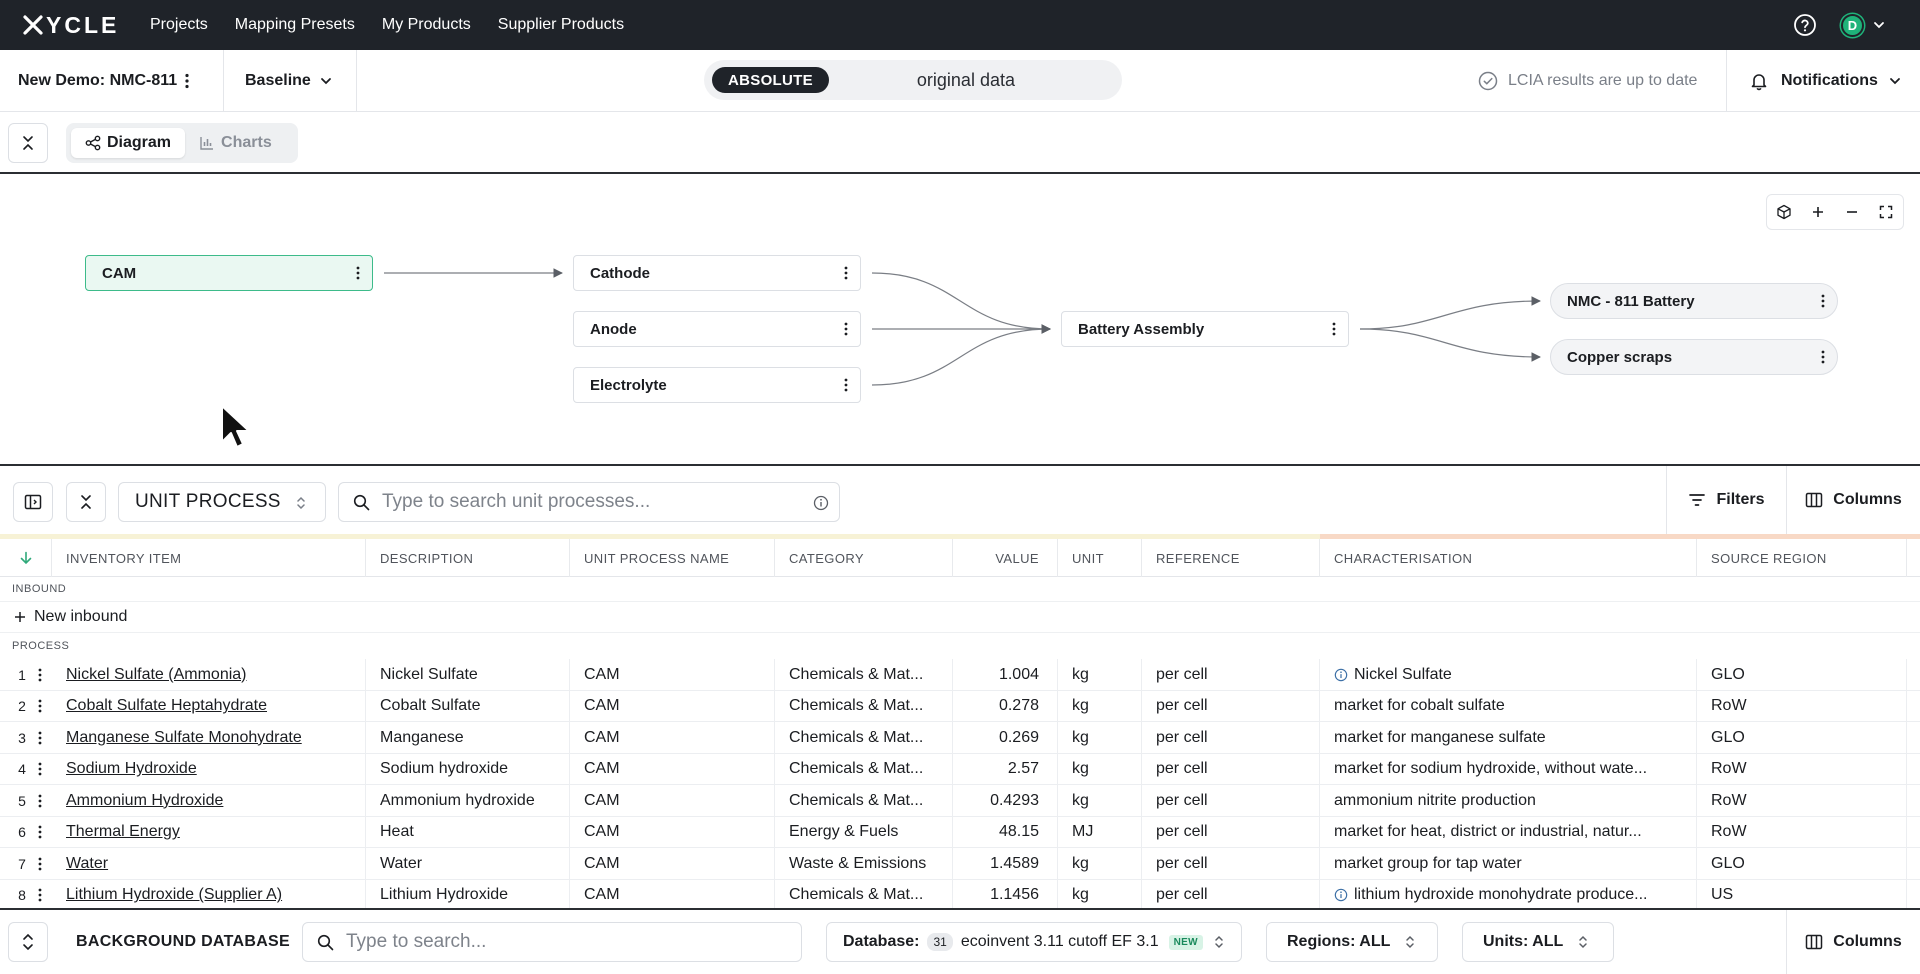  I want to click on cell-value: 0.4293, so click(1005, 801).